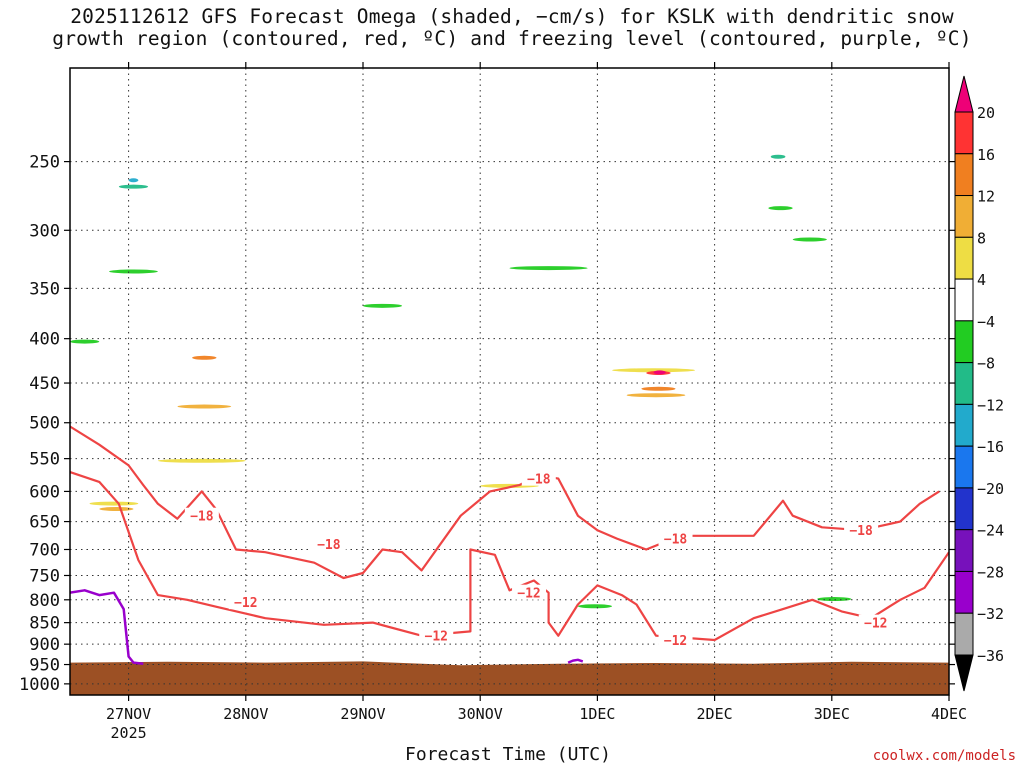  Describe the element at coordinates (44, 492) in the screenshot. I see `pressure-tick-label: 600` at that location.